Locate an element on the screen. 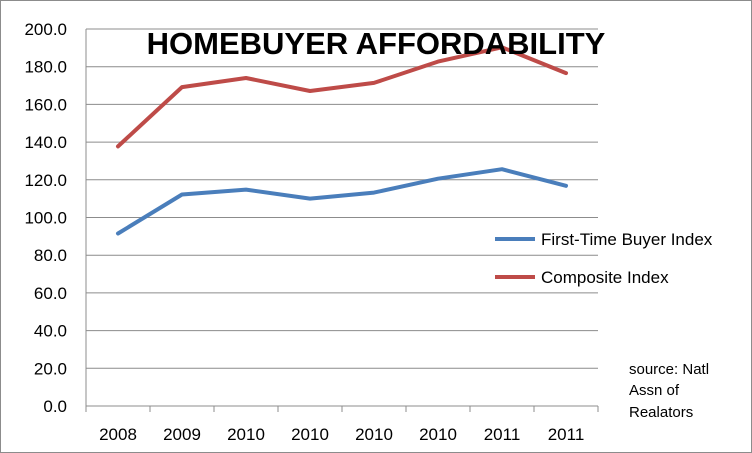  y-tick-label: 120.0 is located at coordinates (45, 180).